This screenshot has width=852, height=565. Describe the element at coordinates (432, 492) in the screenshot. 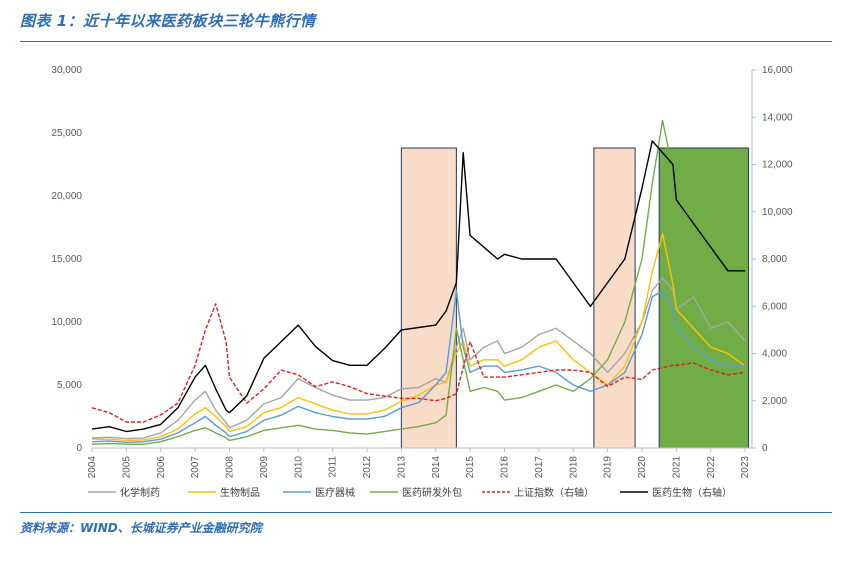

I see `legend-label: 医药研发外包` at that location.